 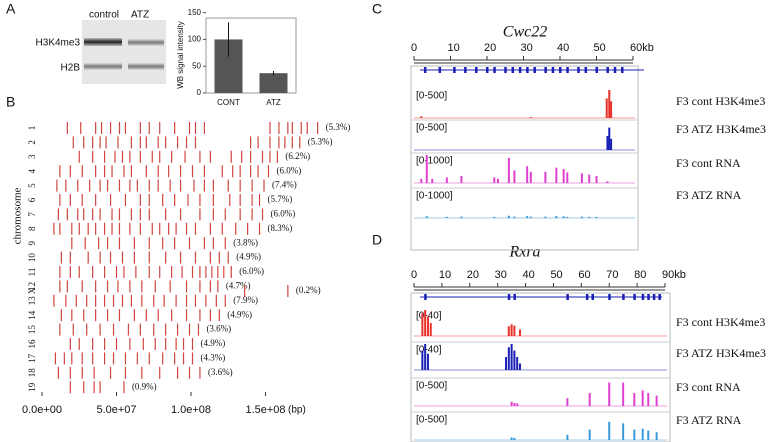 I want to click on row-label: 5, so click(x=32, y=185).